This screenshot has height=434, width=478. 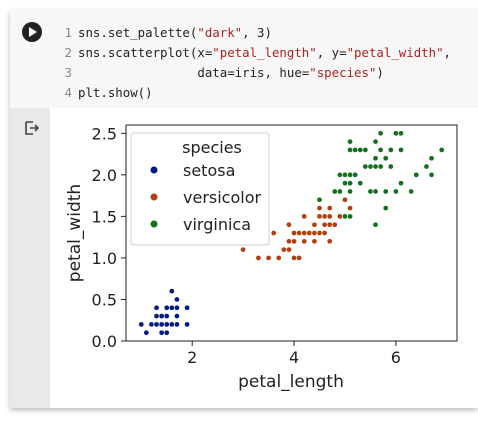 I want to click on code-line: 3 data=iris, hue="species"), so click(x=255, y=73).